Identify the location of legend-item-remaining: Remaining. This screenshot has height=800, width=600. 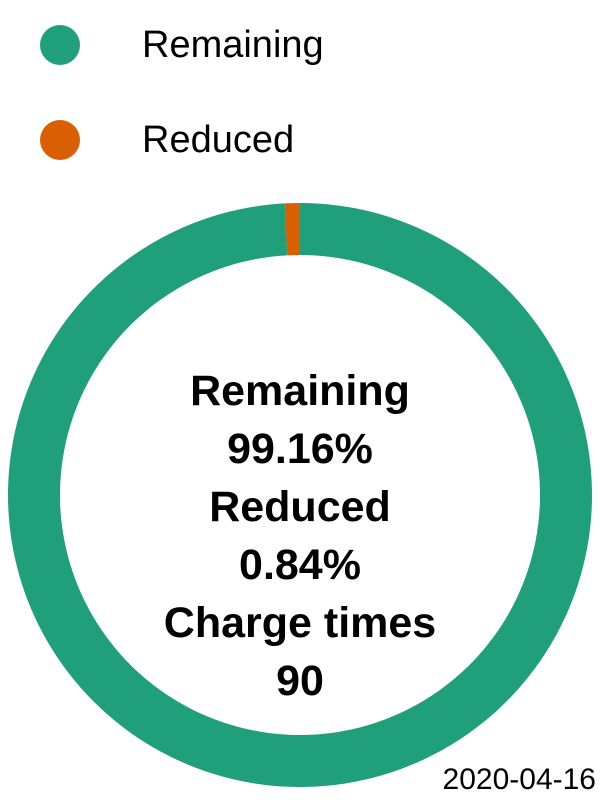
(182, 45).